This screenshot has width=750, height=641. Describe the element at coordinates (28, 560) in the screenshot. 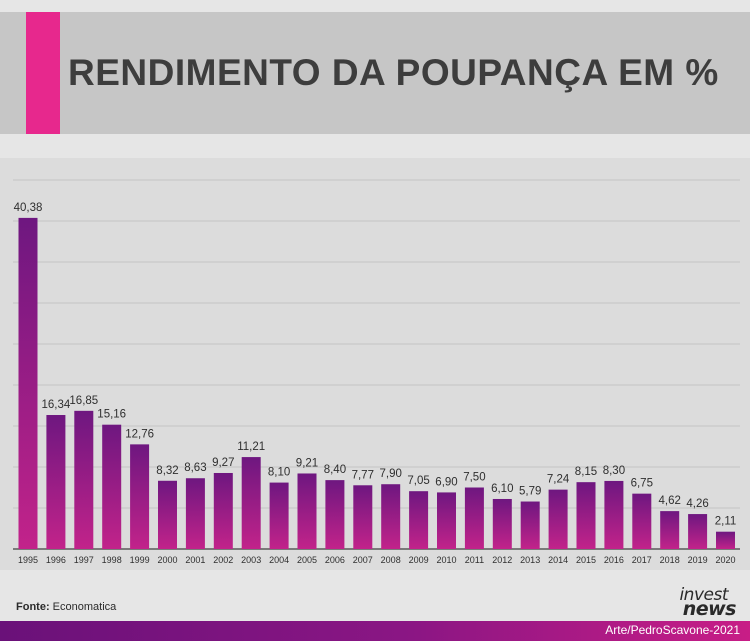

I see `x-tick-label-1995: 1995` at that location.